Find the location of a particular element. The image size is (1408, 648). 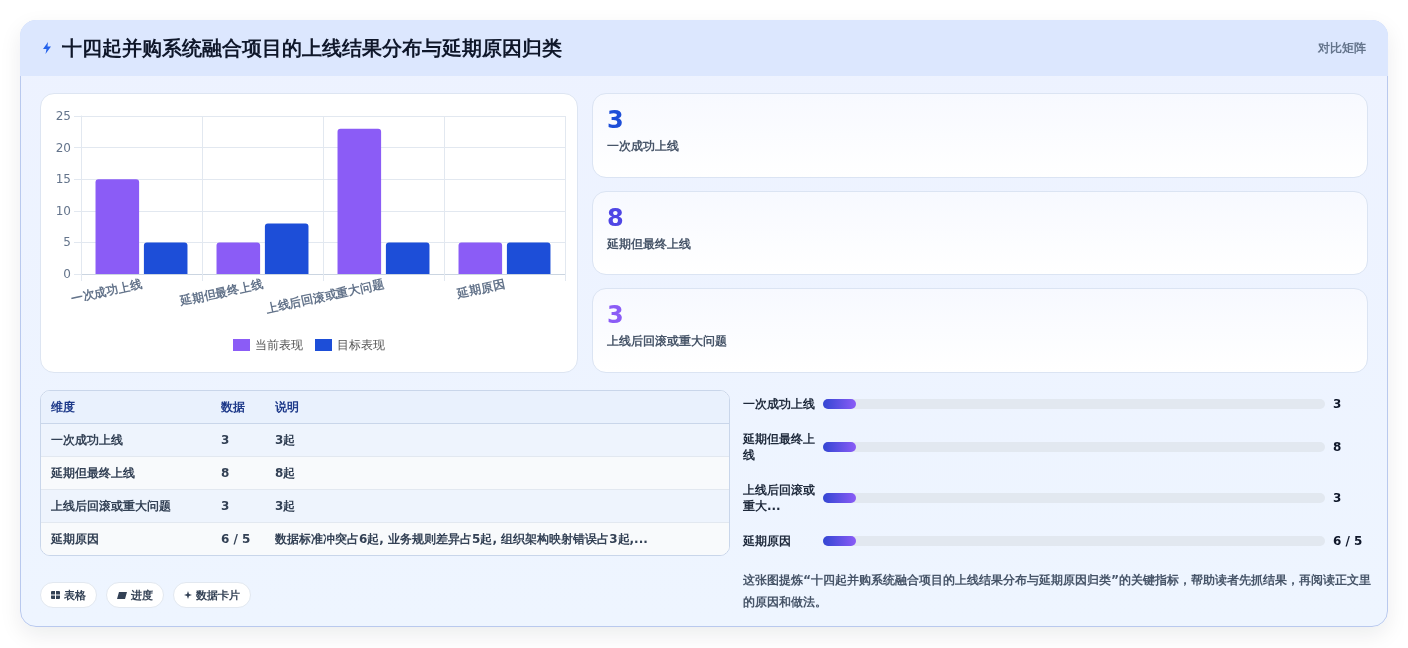

x-tick-label: 上线后回滚或重大问题 is located at coordinates (324, 297).